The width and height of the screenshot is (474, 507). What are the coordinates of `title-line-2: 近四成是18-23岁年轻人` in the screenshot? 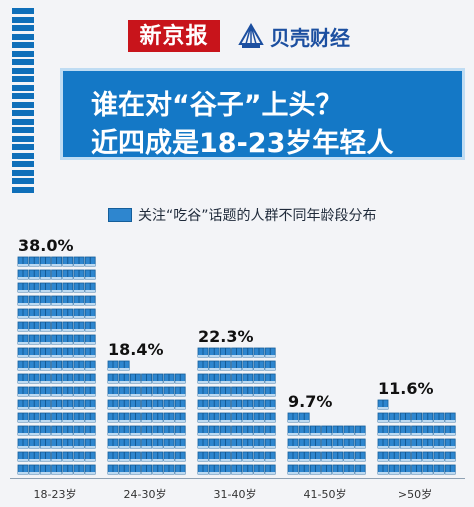 It's located at (242, 143).